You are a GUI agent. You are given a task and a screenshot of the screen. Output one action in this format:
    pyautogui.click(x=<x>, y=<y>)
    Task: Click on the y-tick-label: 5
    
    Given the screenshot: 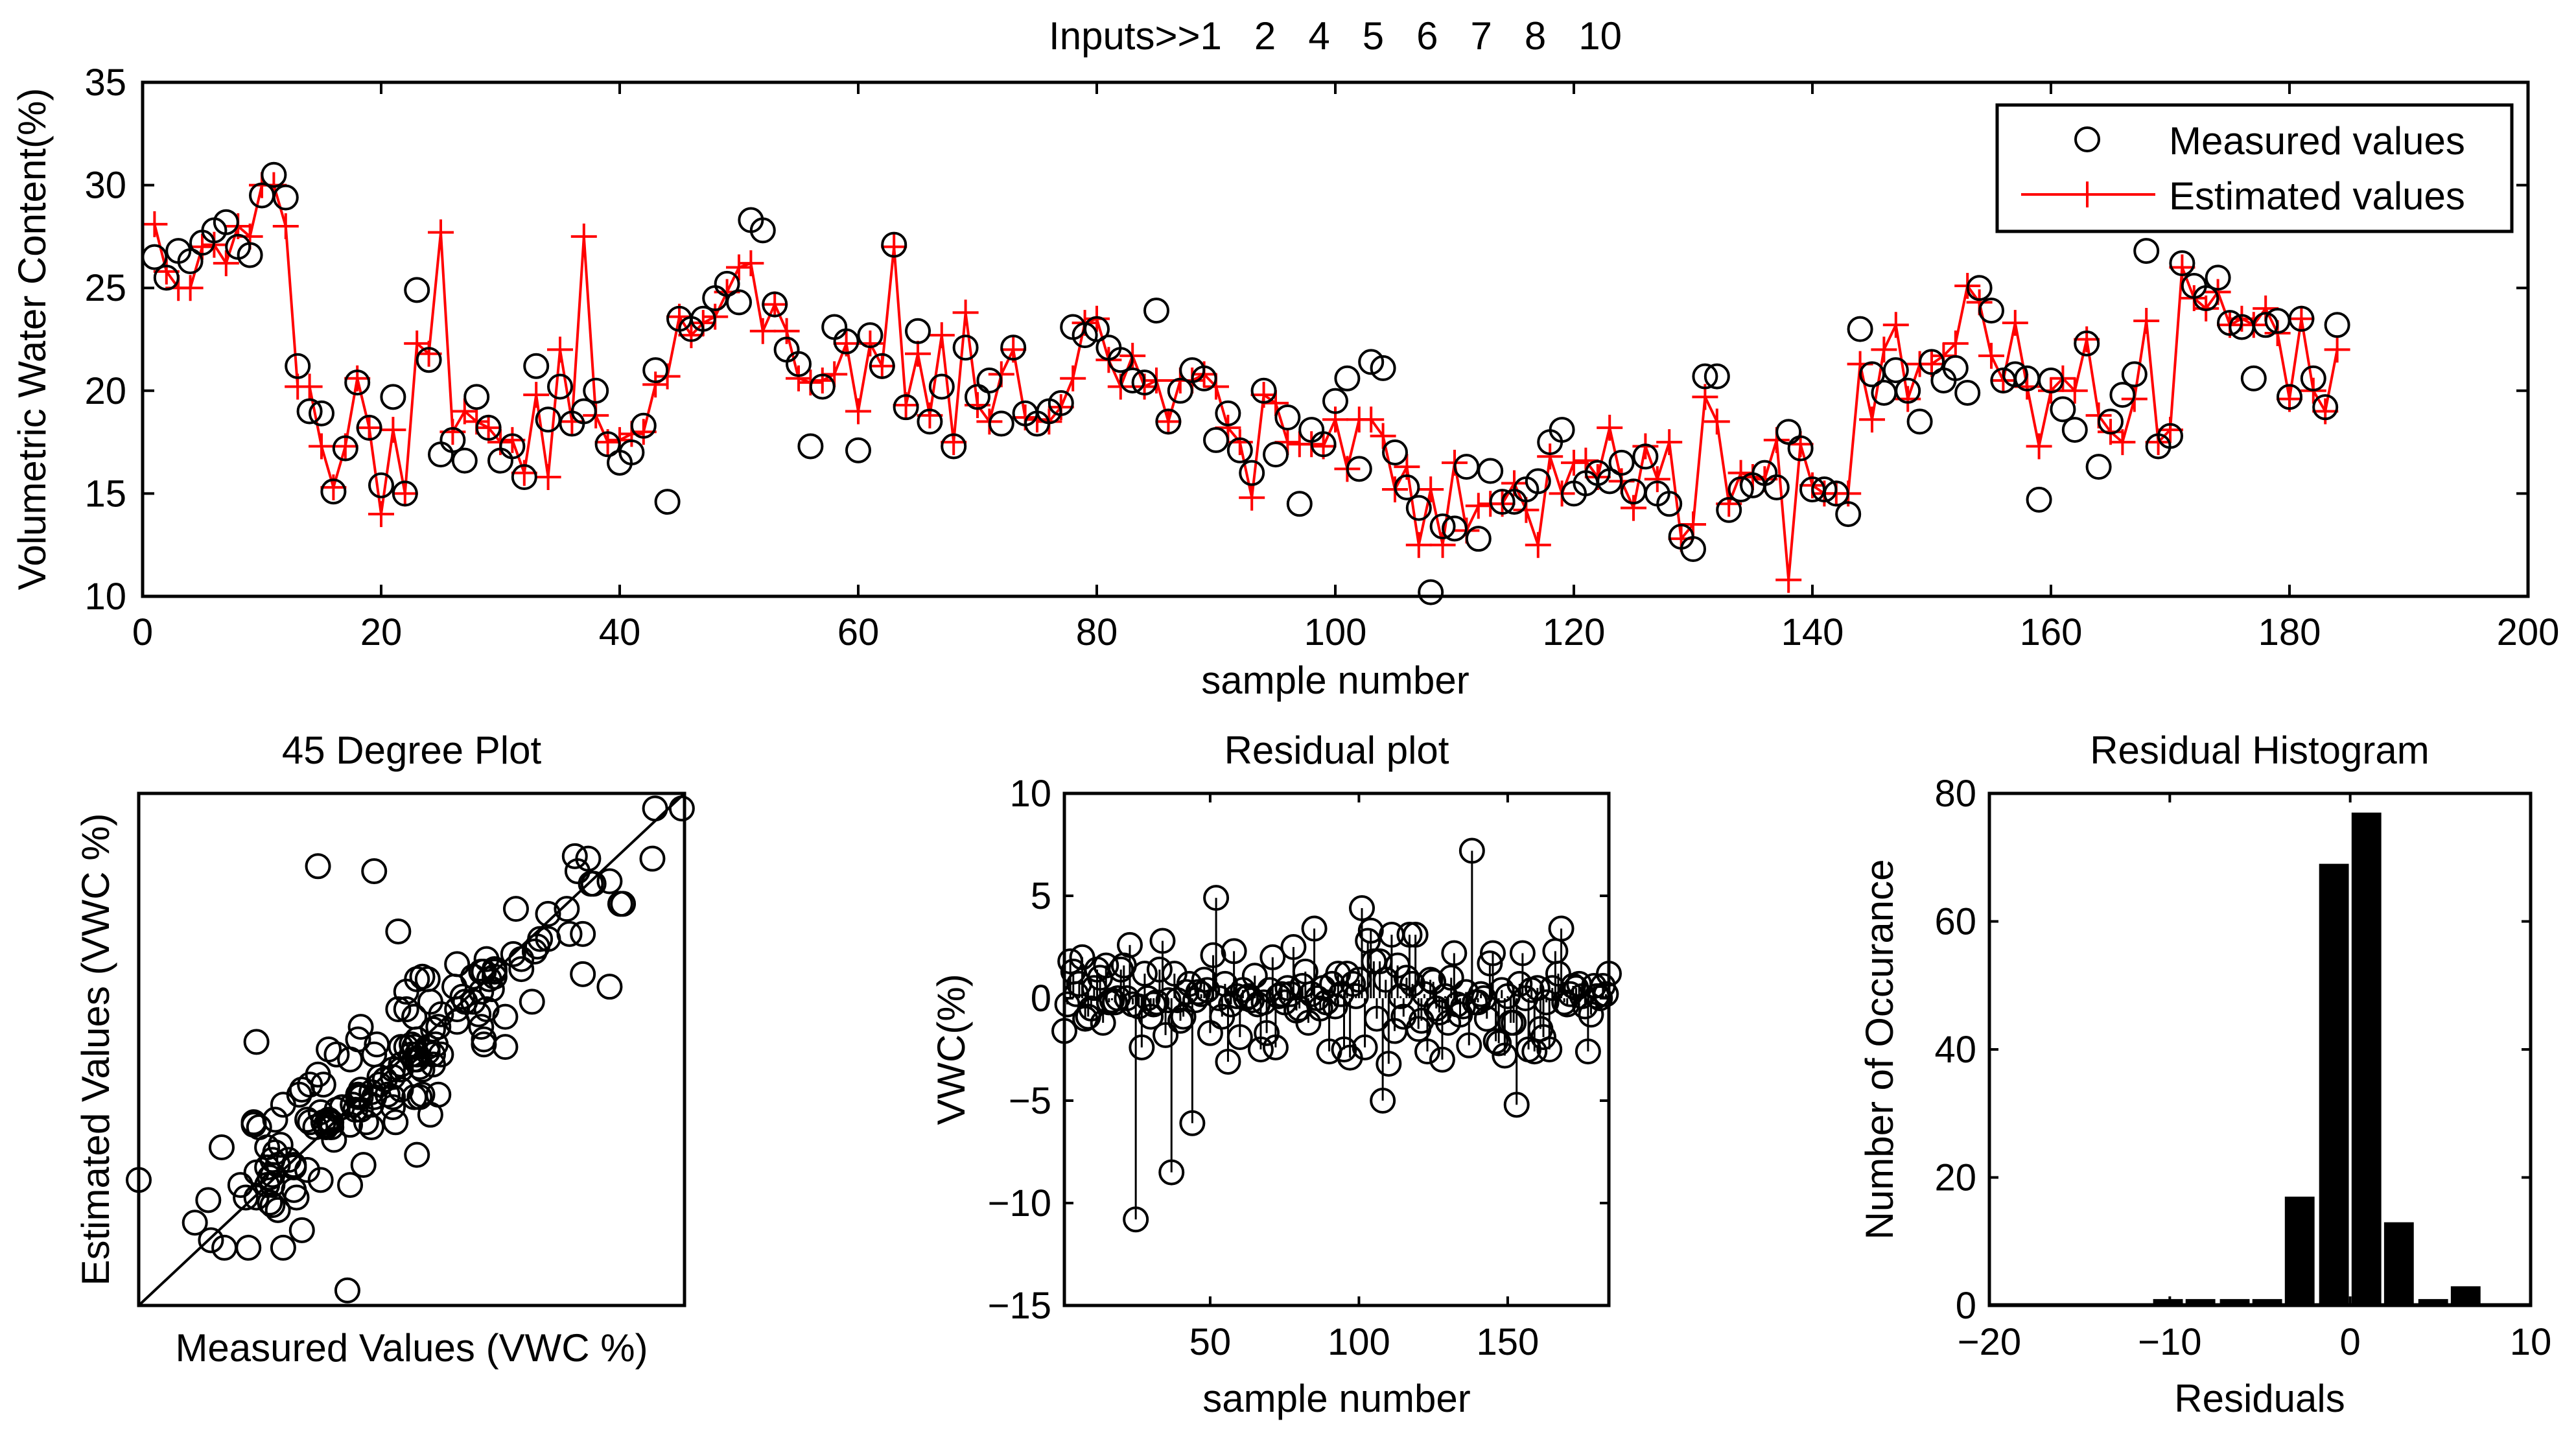 What is the action you would take?
    pyautogui.click(x=1041, y=896)
    